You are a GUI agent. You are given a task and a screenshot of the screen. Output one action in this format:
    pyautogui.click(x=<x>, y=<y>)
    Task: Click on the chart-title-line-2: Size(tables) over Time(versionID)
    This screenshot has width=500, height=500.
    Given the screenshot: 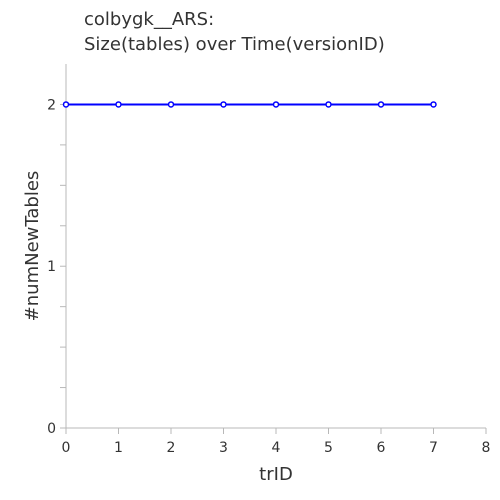 What is the action you would take?
    pyautogui.click(x=234, y=44)
    